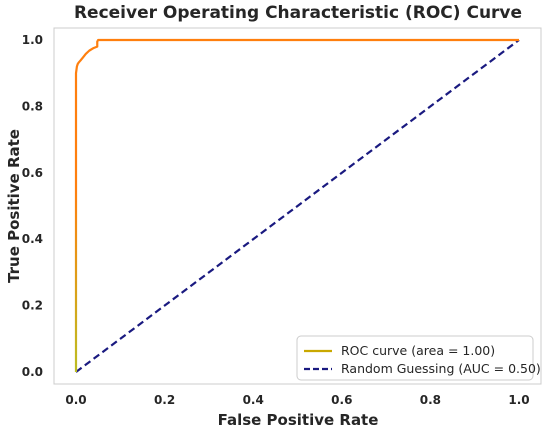  Describe the element at coordinates (341, 400) in the screenshot. I see `x-tick-label: 0.6` at that location.